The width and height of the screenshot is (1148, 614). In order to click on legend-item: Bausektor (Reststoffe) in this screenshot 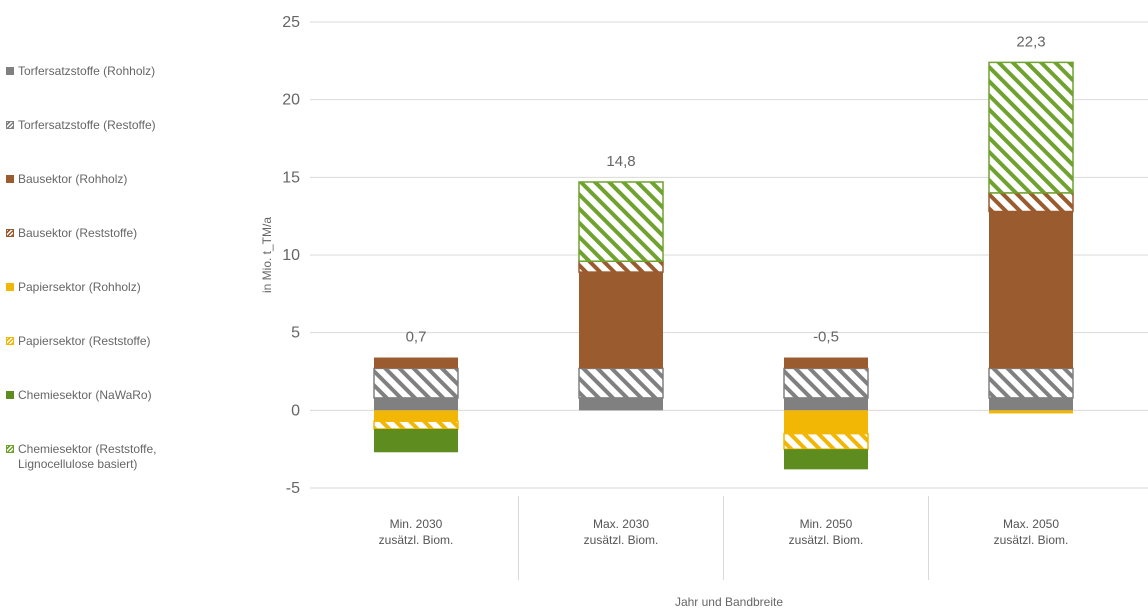, I will do `click(126, 253)`.